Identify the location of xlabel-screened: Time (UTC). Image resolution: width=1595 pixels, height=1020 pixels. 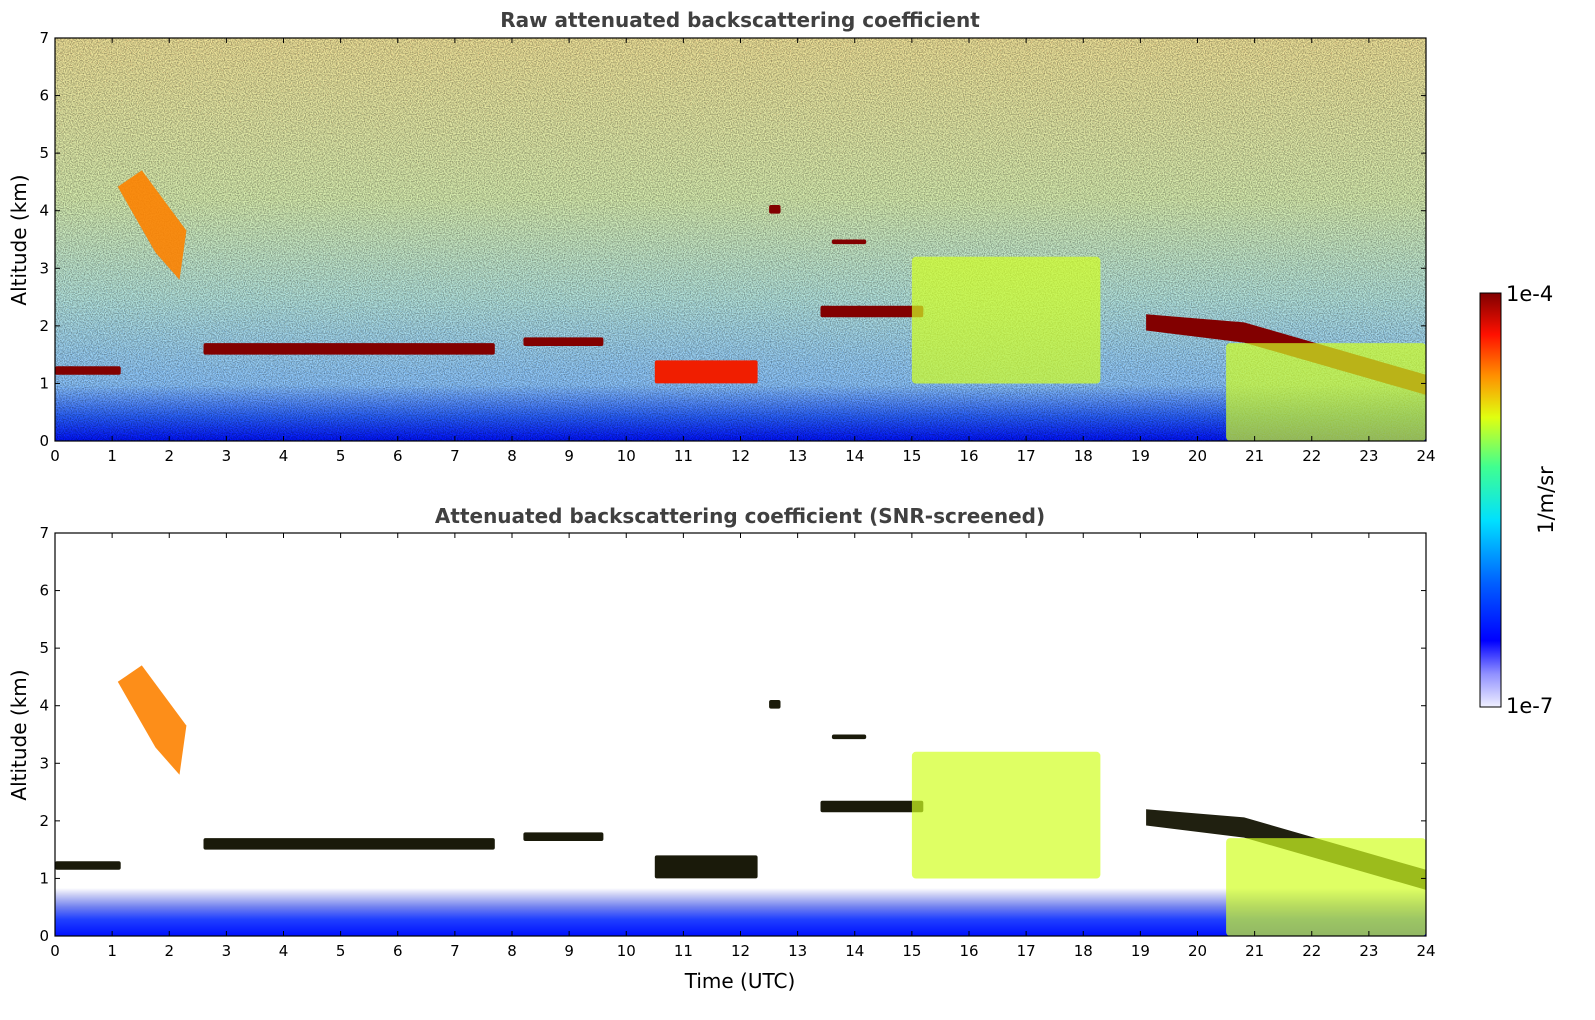
(740, 981).